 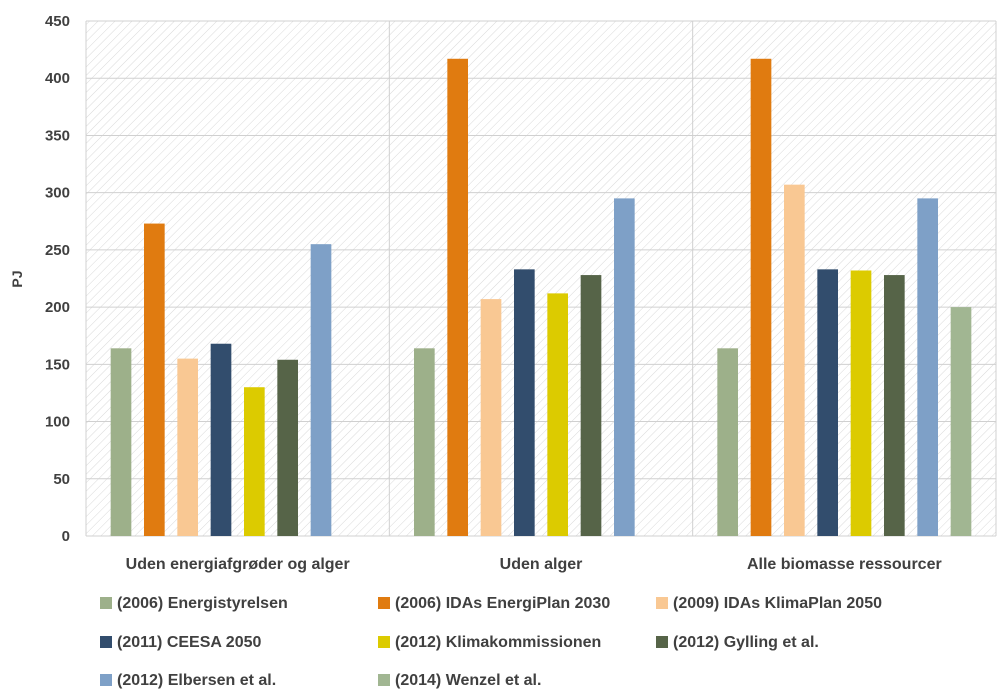 What do you see at coordinates (57, 21) in the screenshot?
I see `y-tick-label: 450` at bounding box center [57, 21].